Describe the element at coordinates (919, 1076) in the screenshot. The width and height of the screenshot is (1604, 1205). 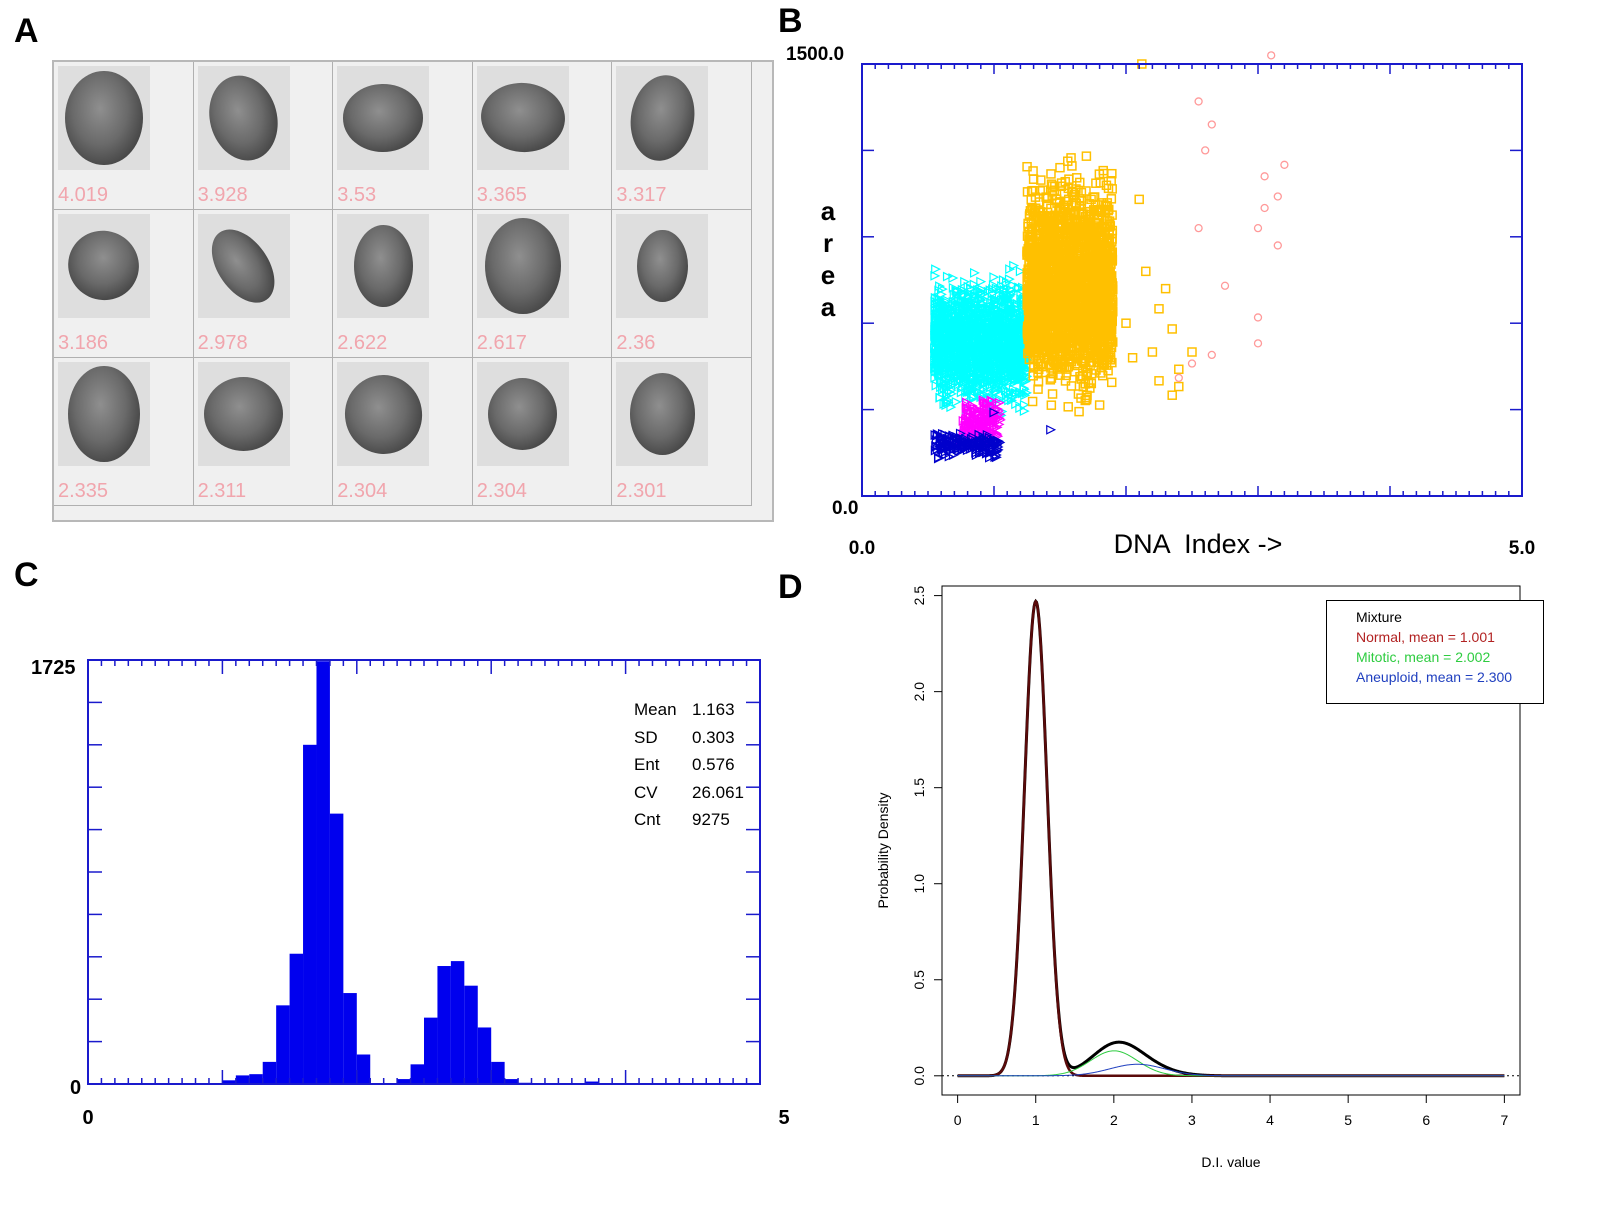
I see `y-tick-label: 0.0` at that location.